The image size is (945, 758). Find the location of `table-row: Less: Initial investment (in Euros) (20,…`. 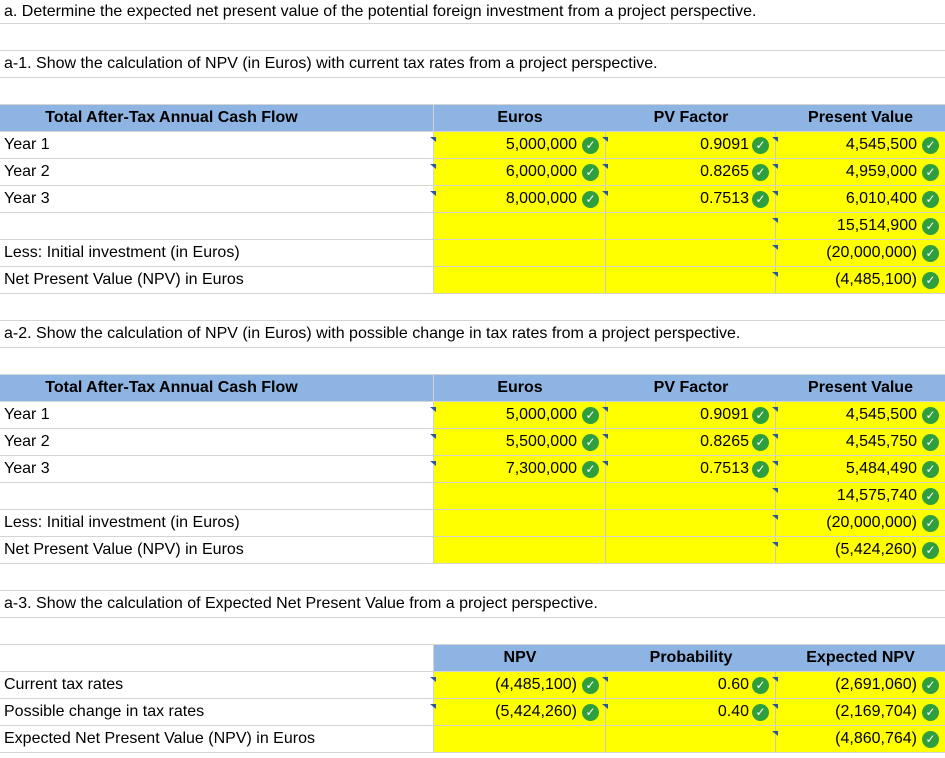

table-row: Less: Initial investment (in Euros) (20,… is located at coordinates (472, 523).